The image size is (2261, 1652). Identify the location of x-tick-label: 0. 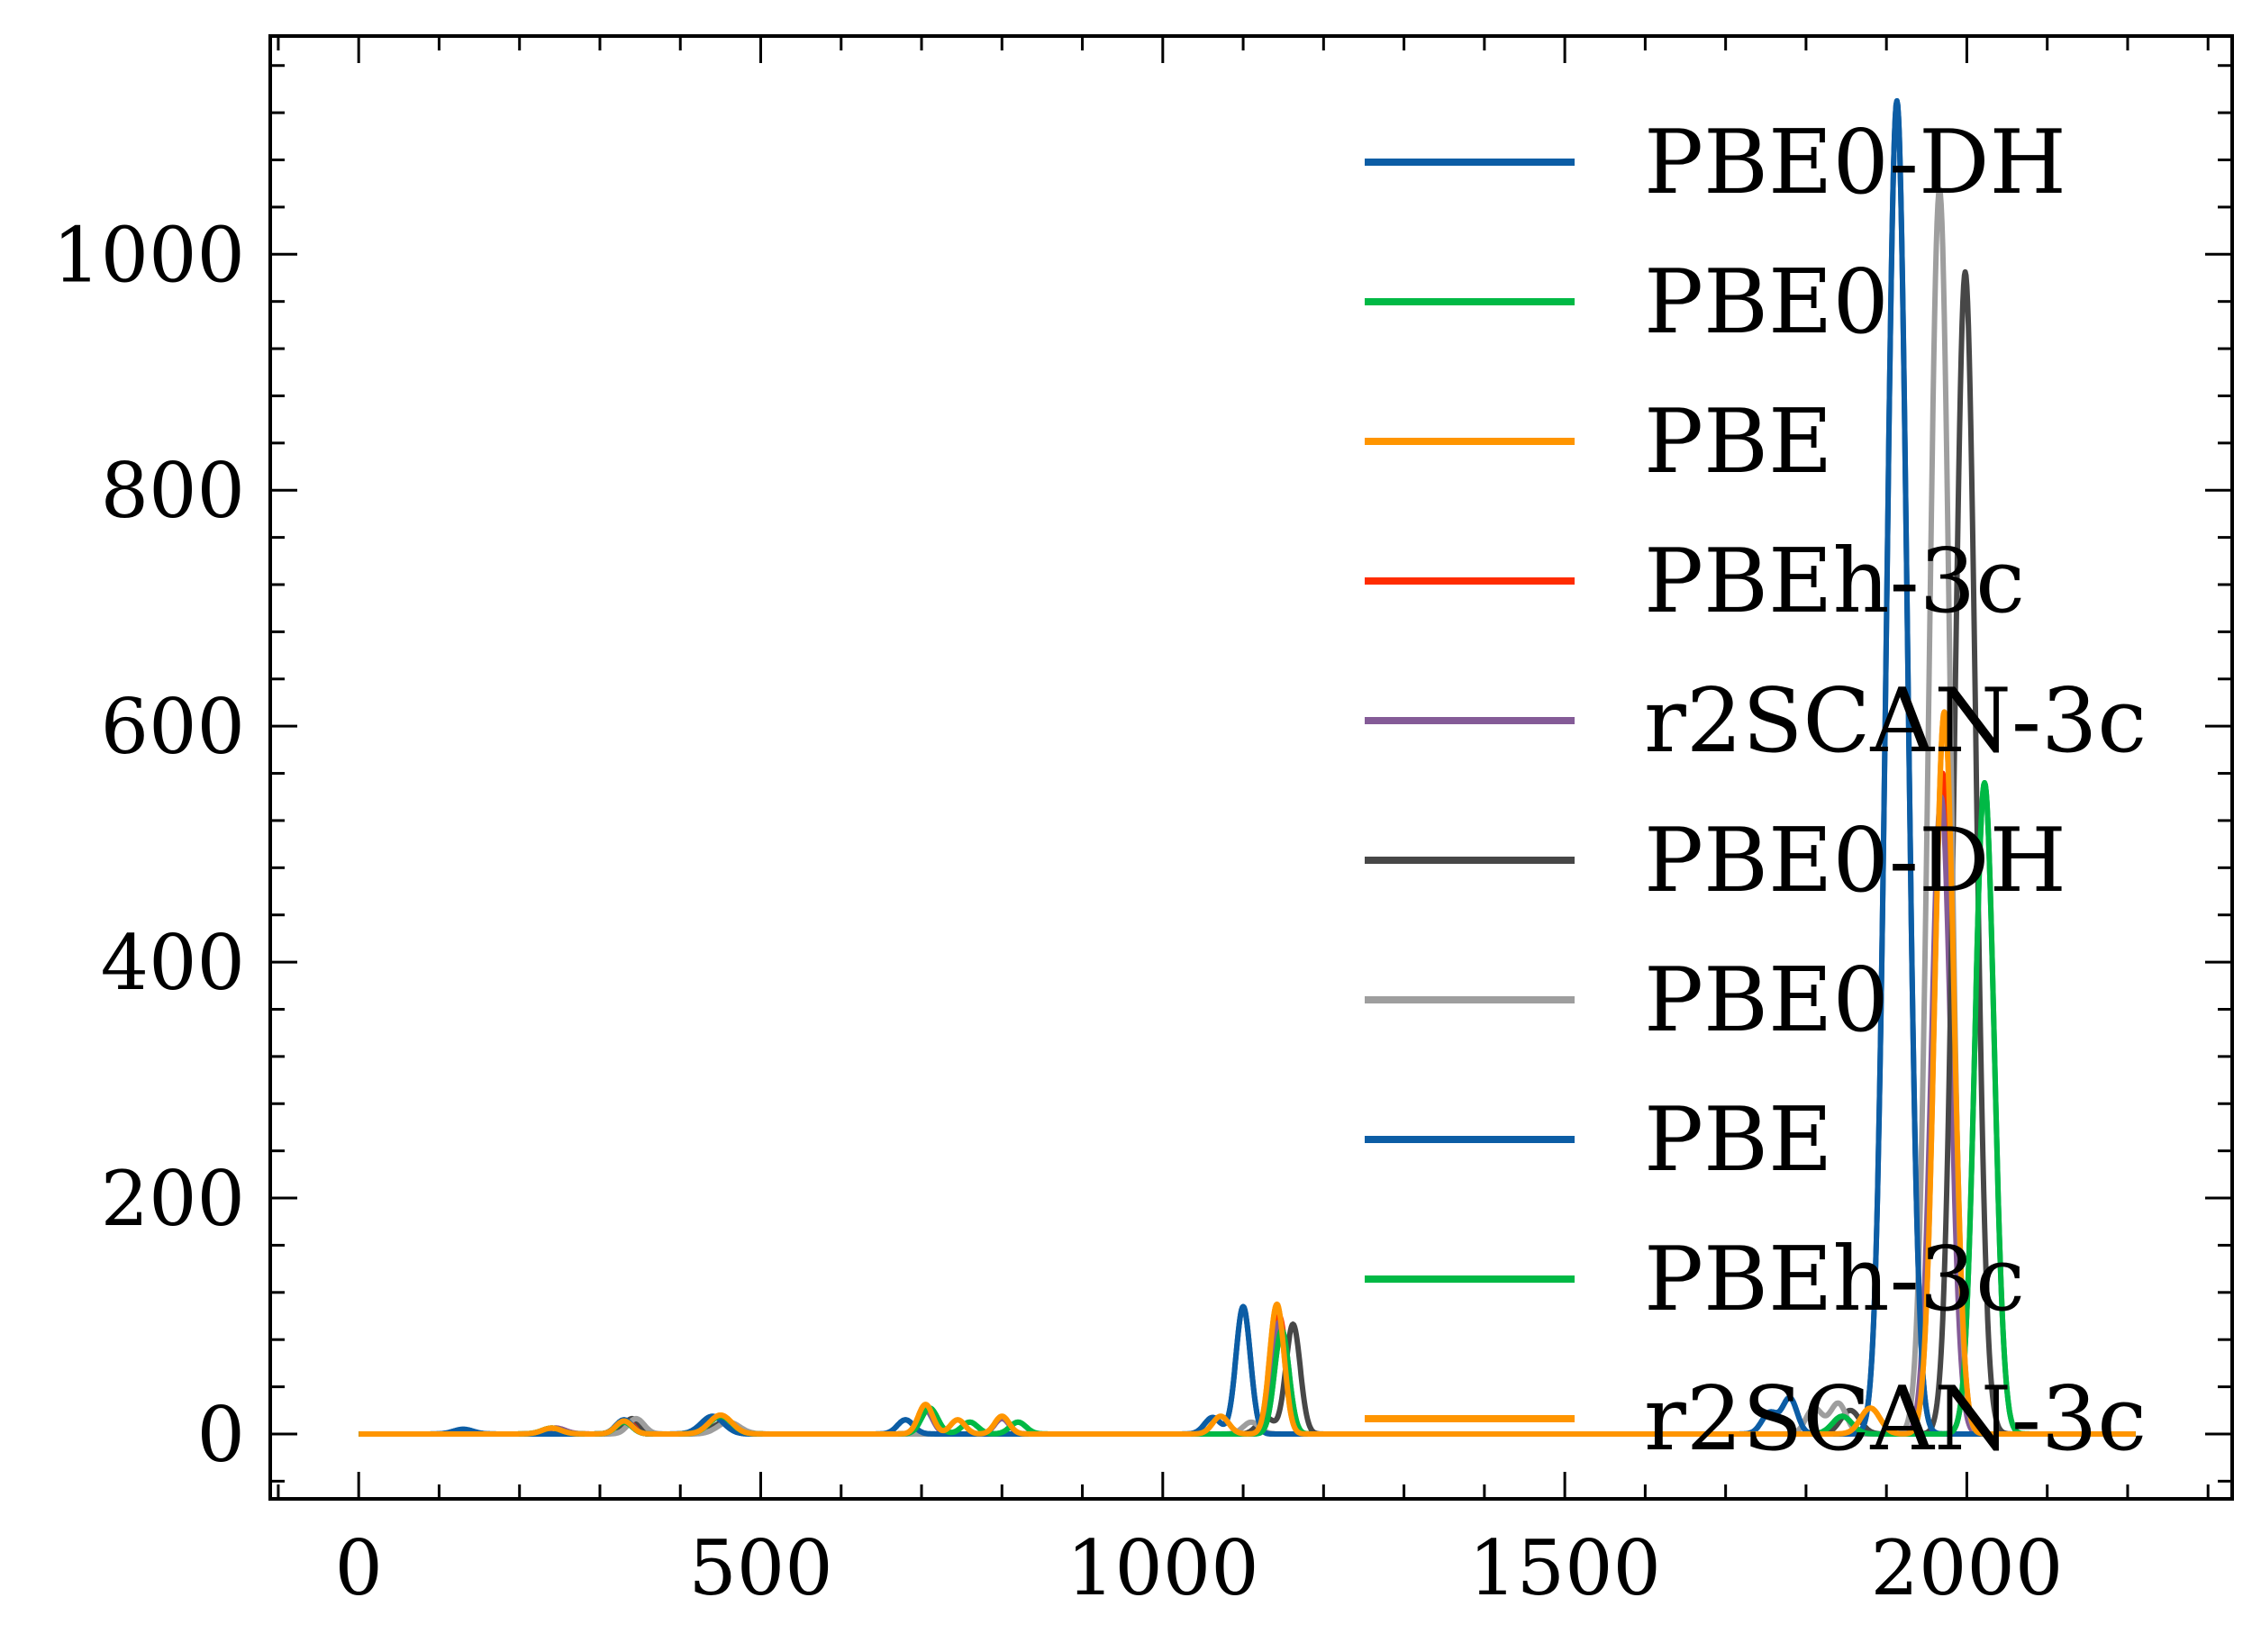
(358, 1568).